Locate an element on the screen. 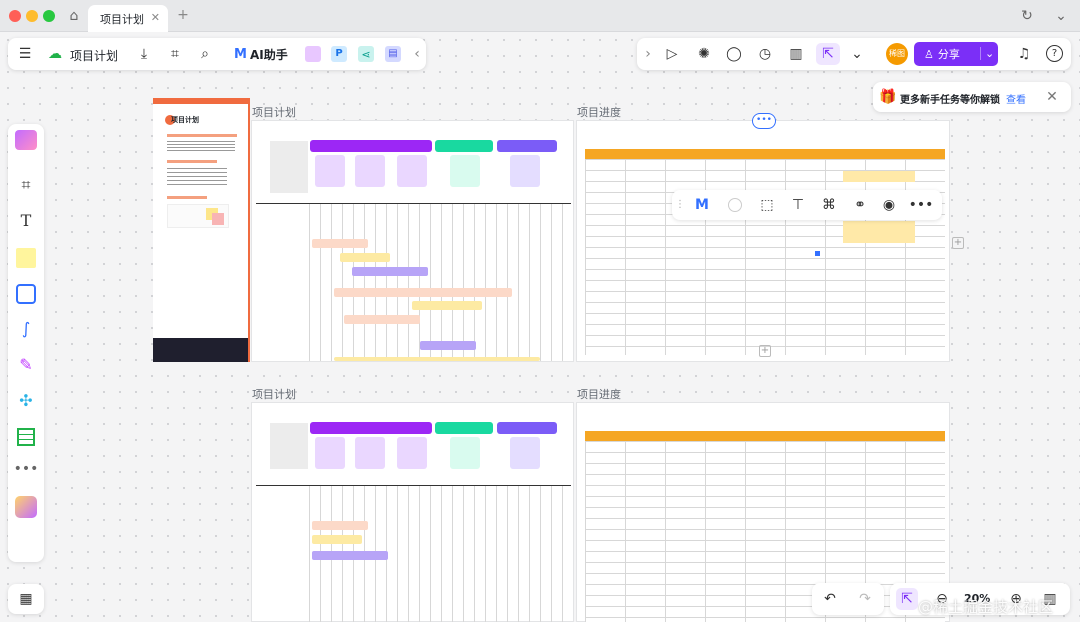 This screenshot has width=1080, height=622. project-plan-frame-copy is located at coordinates (412, 512).